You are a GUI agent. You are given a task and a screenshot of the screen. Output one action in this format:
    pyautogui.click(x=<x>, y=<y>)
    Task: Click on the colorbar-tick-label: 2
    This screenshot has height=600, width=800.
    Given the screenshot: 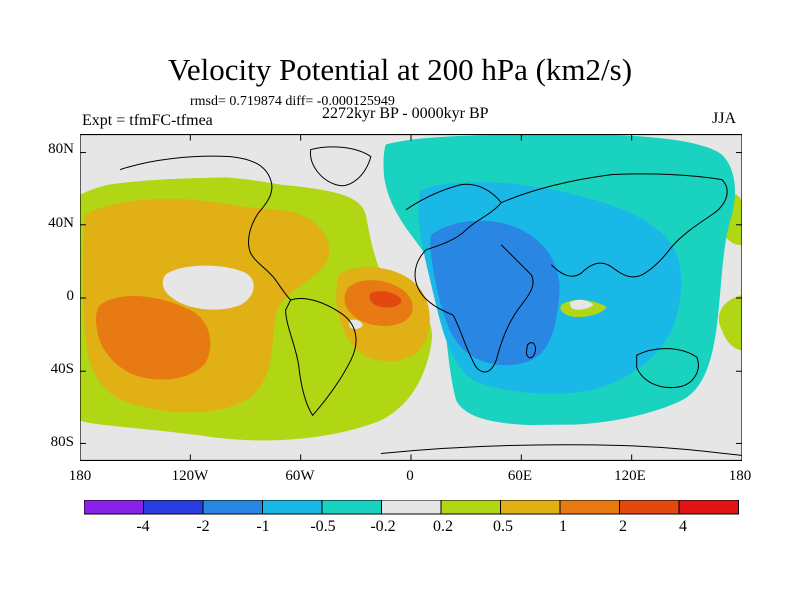 What is the action you would take?
    pyautogui.click(x=623, y=526)
    